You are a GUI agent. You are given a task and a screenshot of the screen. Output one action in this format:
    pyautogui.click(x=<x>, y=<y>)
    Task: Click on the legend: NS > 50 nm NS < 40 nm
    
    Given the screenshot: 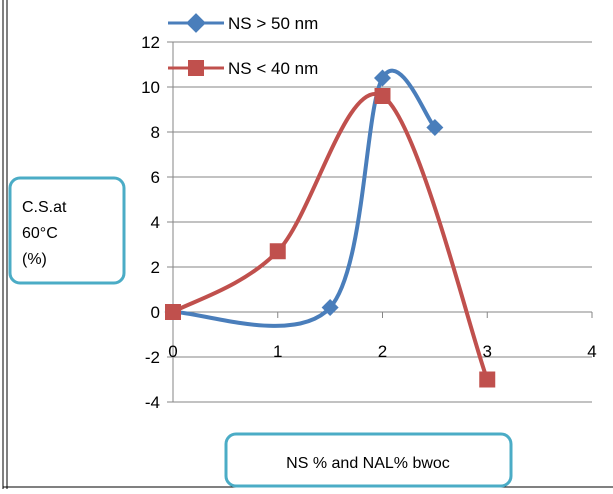 What is the action you would take?
    pyautogui.click(x=243, y=45)
    